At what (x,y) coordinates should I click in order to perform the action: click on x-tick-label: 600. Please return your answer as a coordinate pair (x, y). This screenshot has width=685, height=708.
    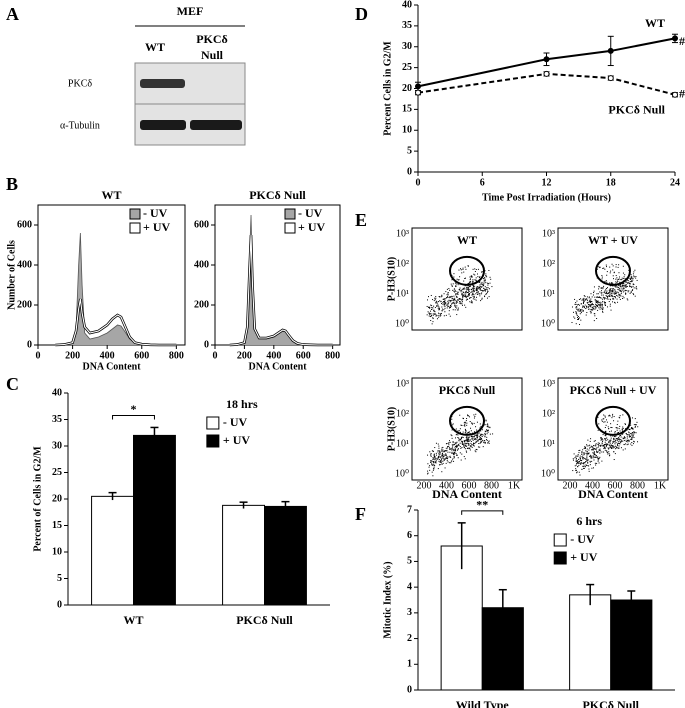
    Looking at the image, I should click on (141, 355).